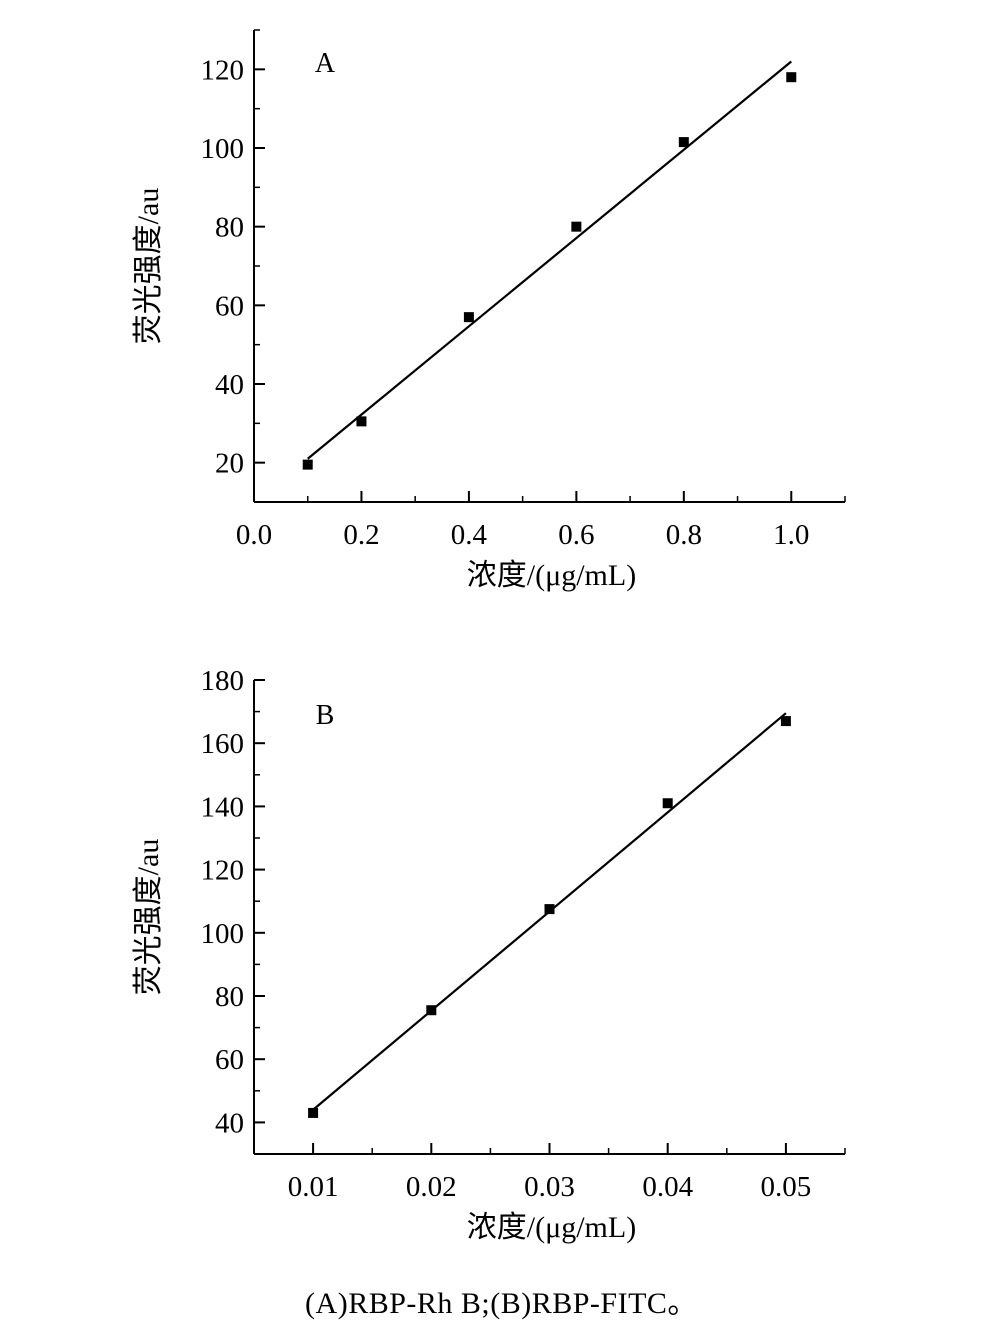  Describe the element at coordinates (254, 535) in the screenshot. I see `x-tick-label: 0.0` at that location.